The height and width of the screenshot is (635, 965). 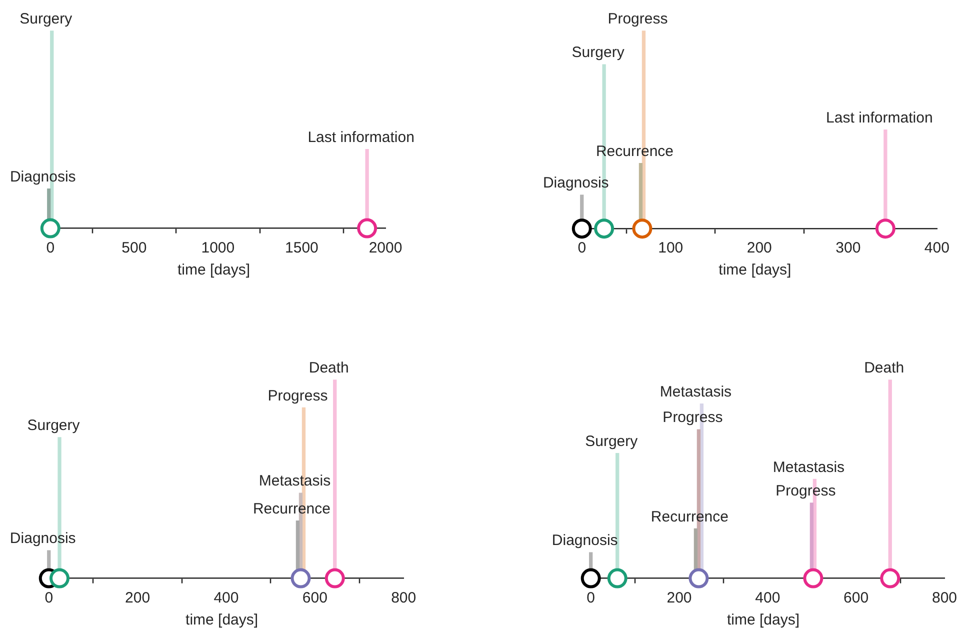 I want to click on x-tick-label: 1000, so click(x=217, y=247).